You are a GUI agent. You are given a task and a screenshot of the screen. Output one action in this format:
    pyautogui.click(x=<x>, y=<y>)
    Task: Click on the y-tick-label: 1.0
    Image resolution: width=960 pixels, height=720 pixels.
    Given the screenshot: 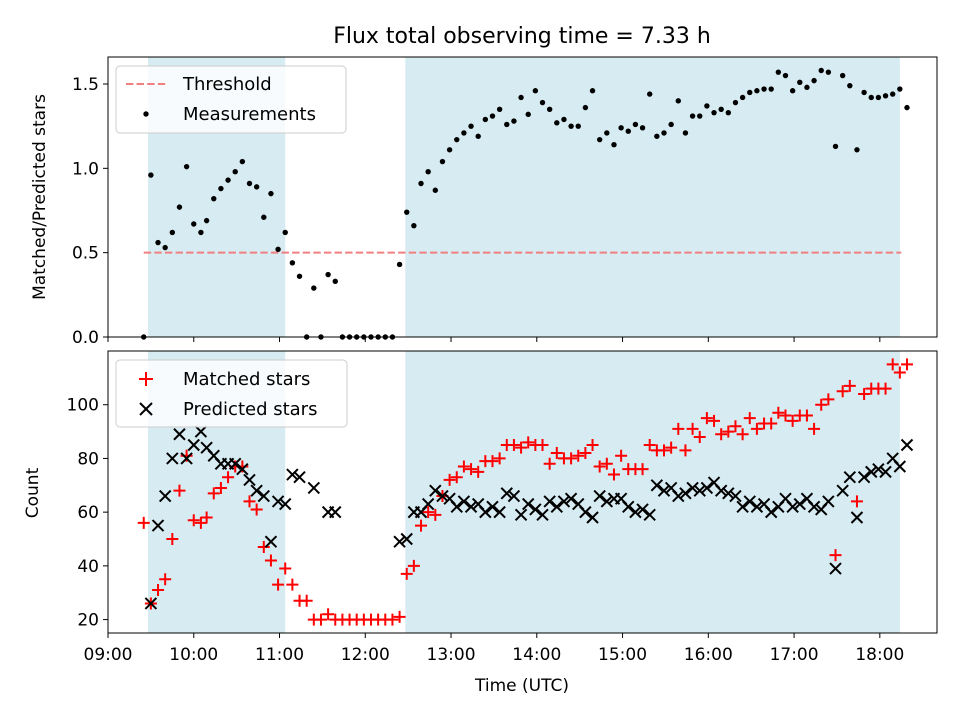 What is the action you would take?
    pyautogui.click(x=85, y=169)
    